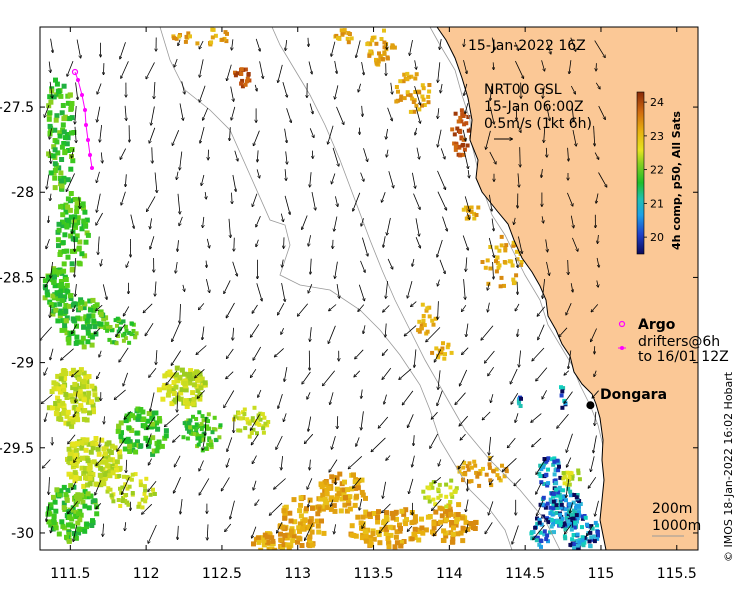 The image size is (740, 592). Describe the element at coordinates (683, 357) in the screenshot. I see `argo-legend-line2: to 16/01 12Z` at that location.